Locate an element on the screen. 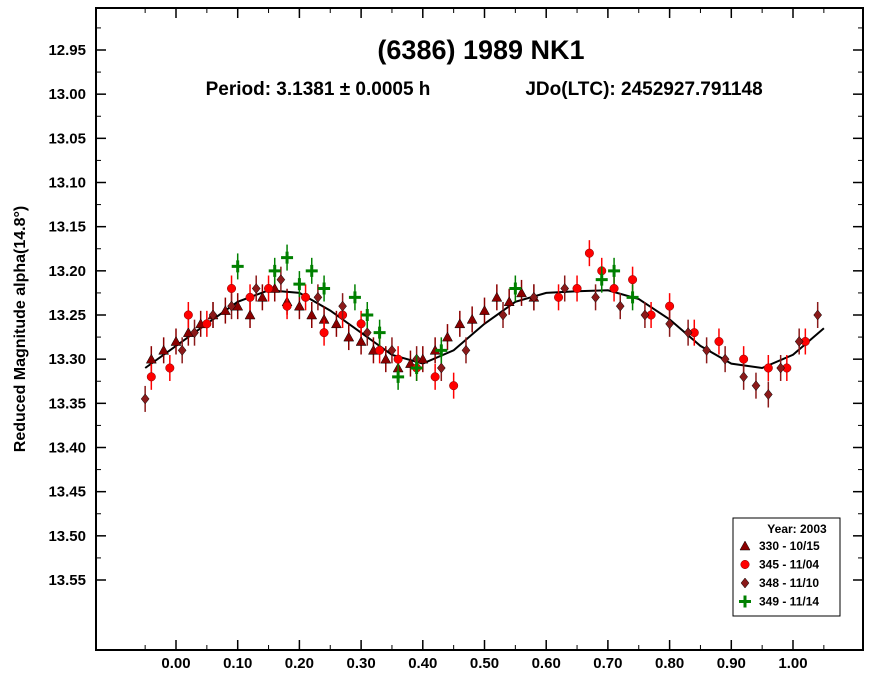  legend-label: 345 - 11/04 is located at coordinates (789, 565).